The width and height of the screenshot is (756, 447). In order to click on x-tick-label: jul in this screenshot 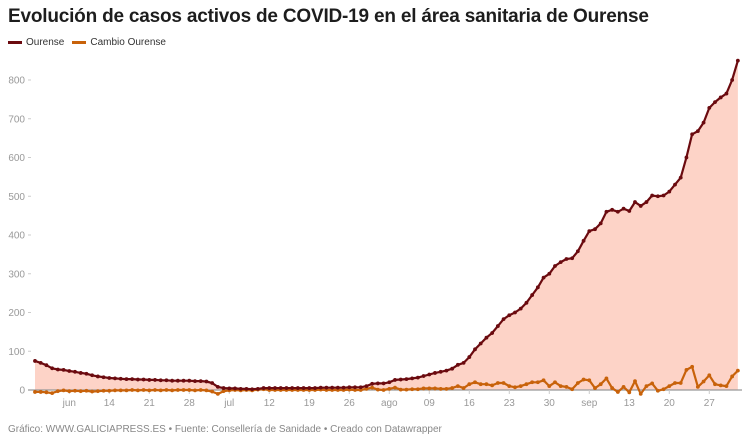, I will do `click(228, 403)`.